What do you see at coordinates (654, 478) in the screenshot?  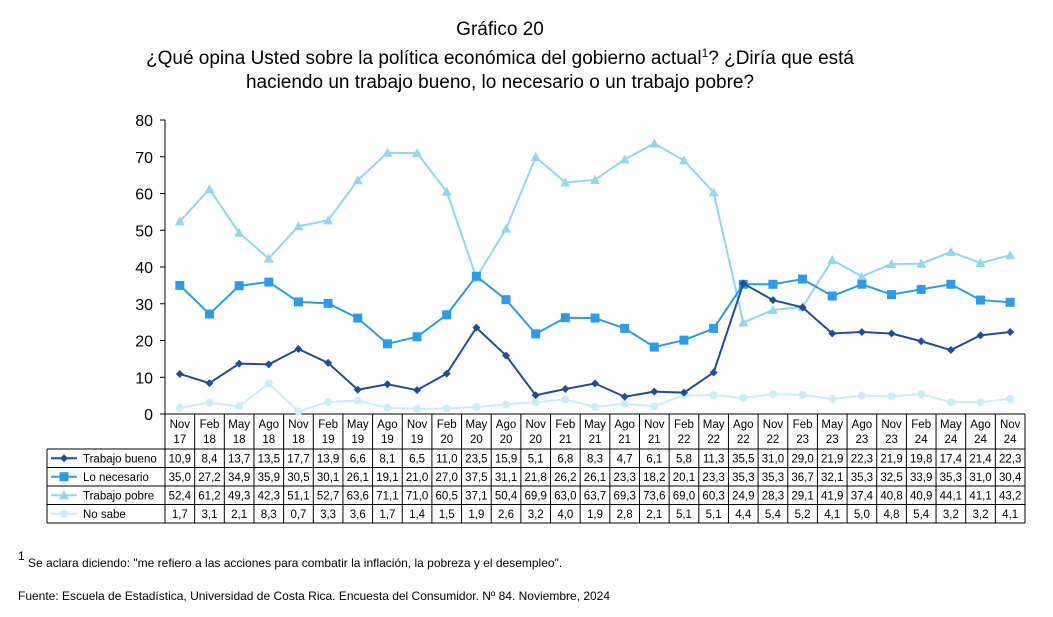 I see `table-cell-lo-necesario: 18,2` at bounding box center [654, 478].